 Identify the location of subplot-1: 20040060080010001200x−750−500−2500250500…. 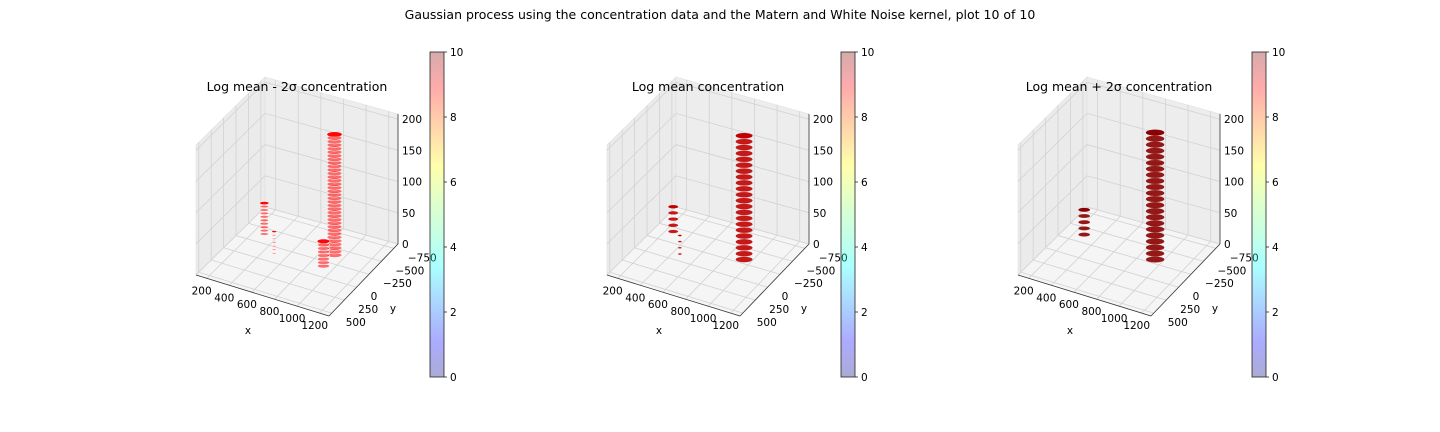
(328, 215).